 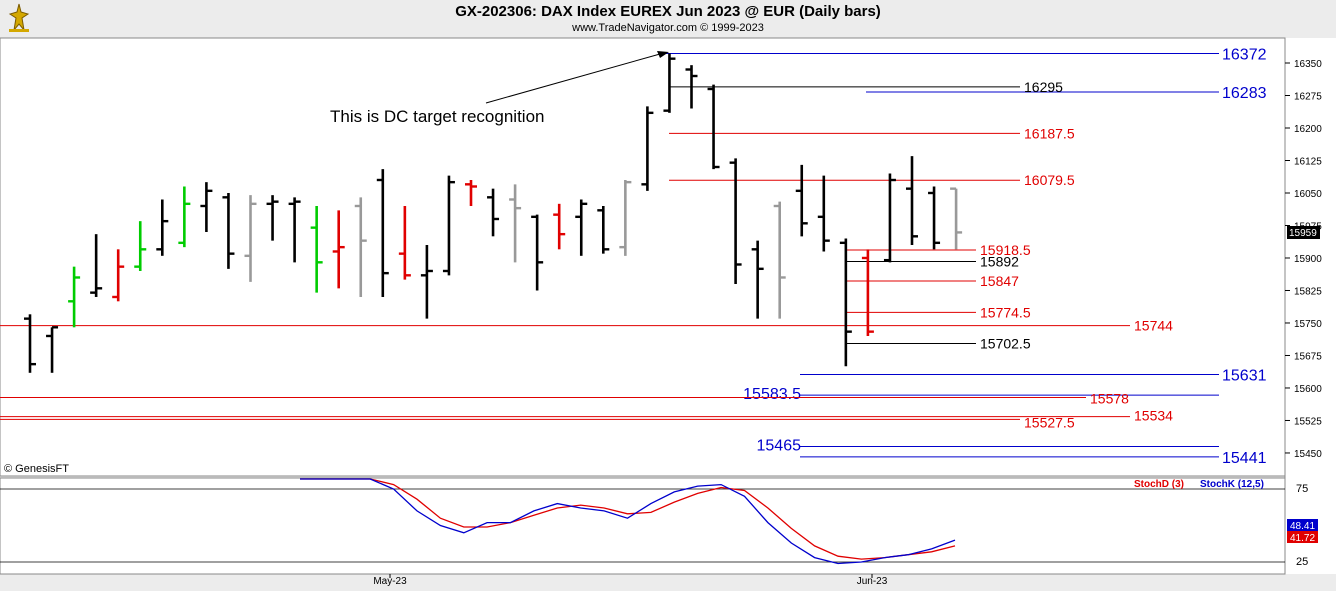 What do you see at coordinates (1232, 484) in the screenshot?
I see `stoch-k-legend: StochK (12,5)` at bounding box center [1232, 484].